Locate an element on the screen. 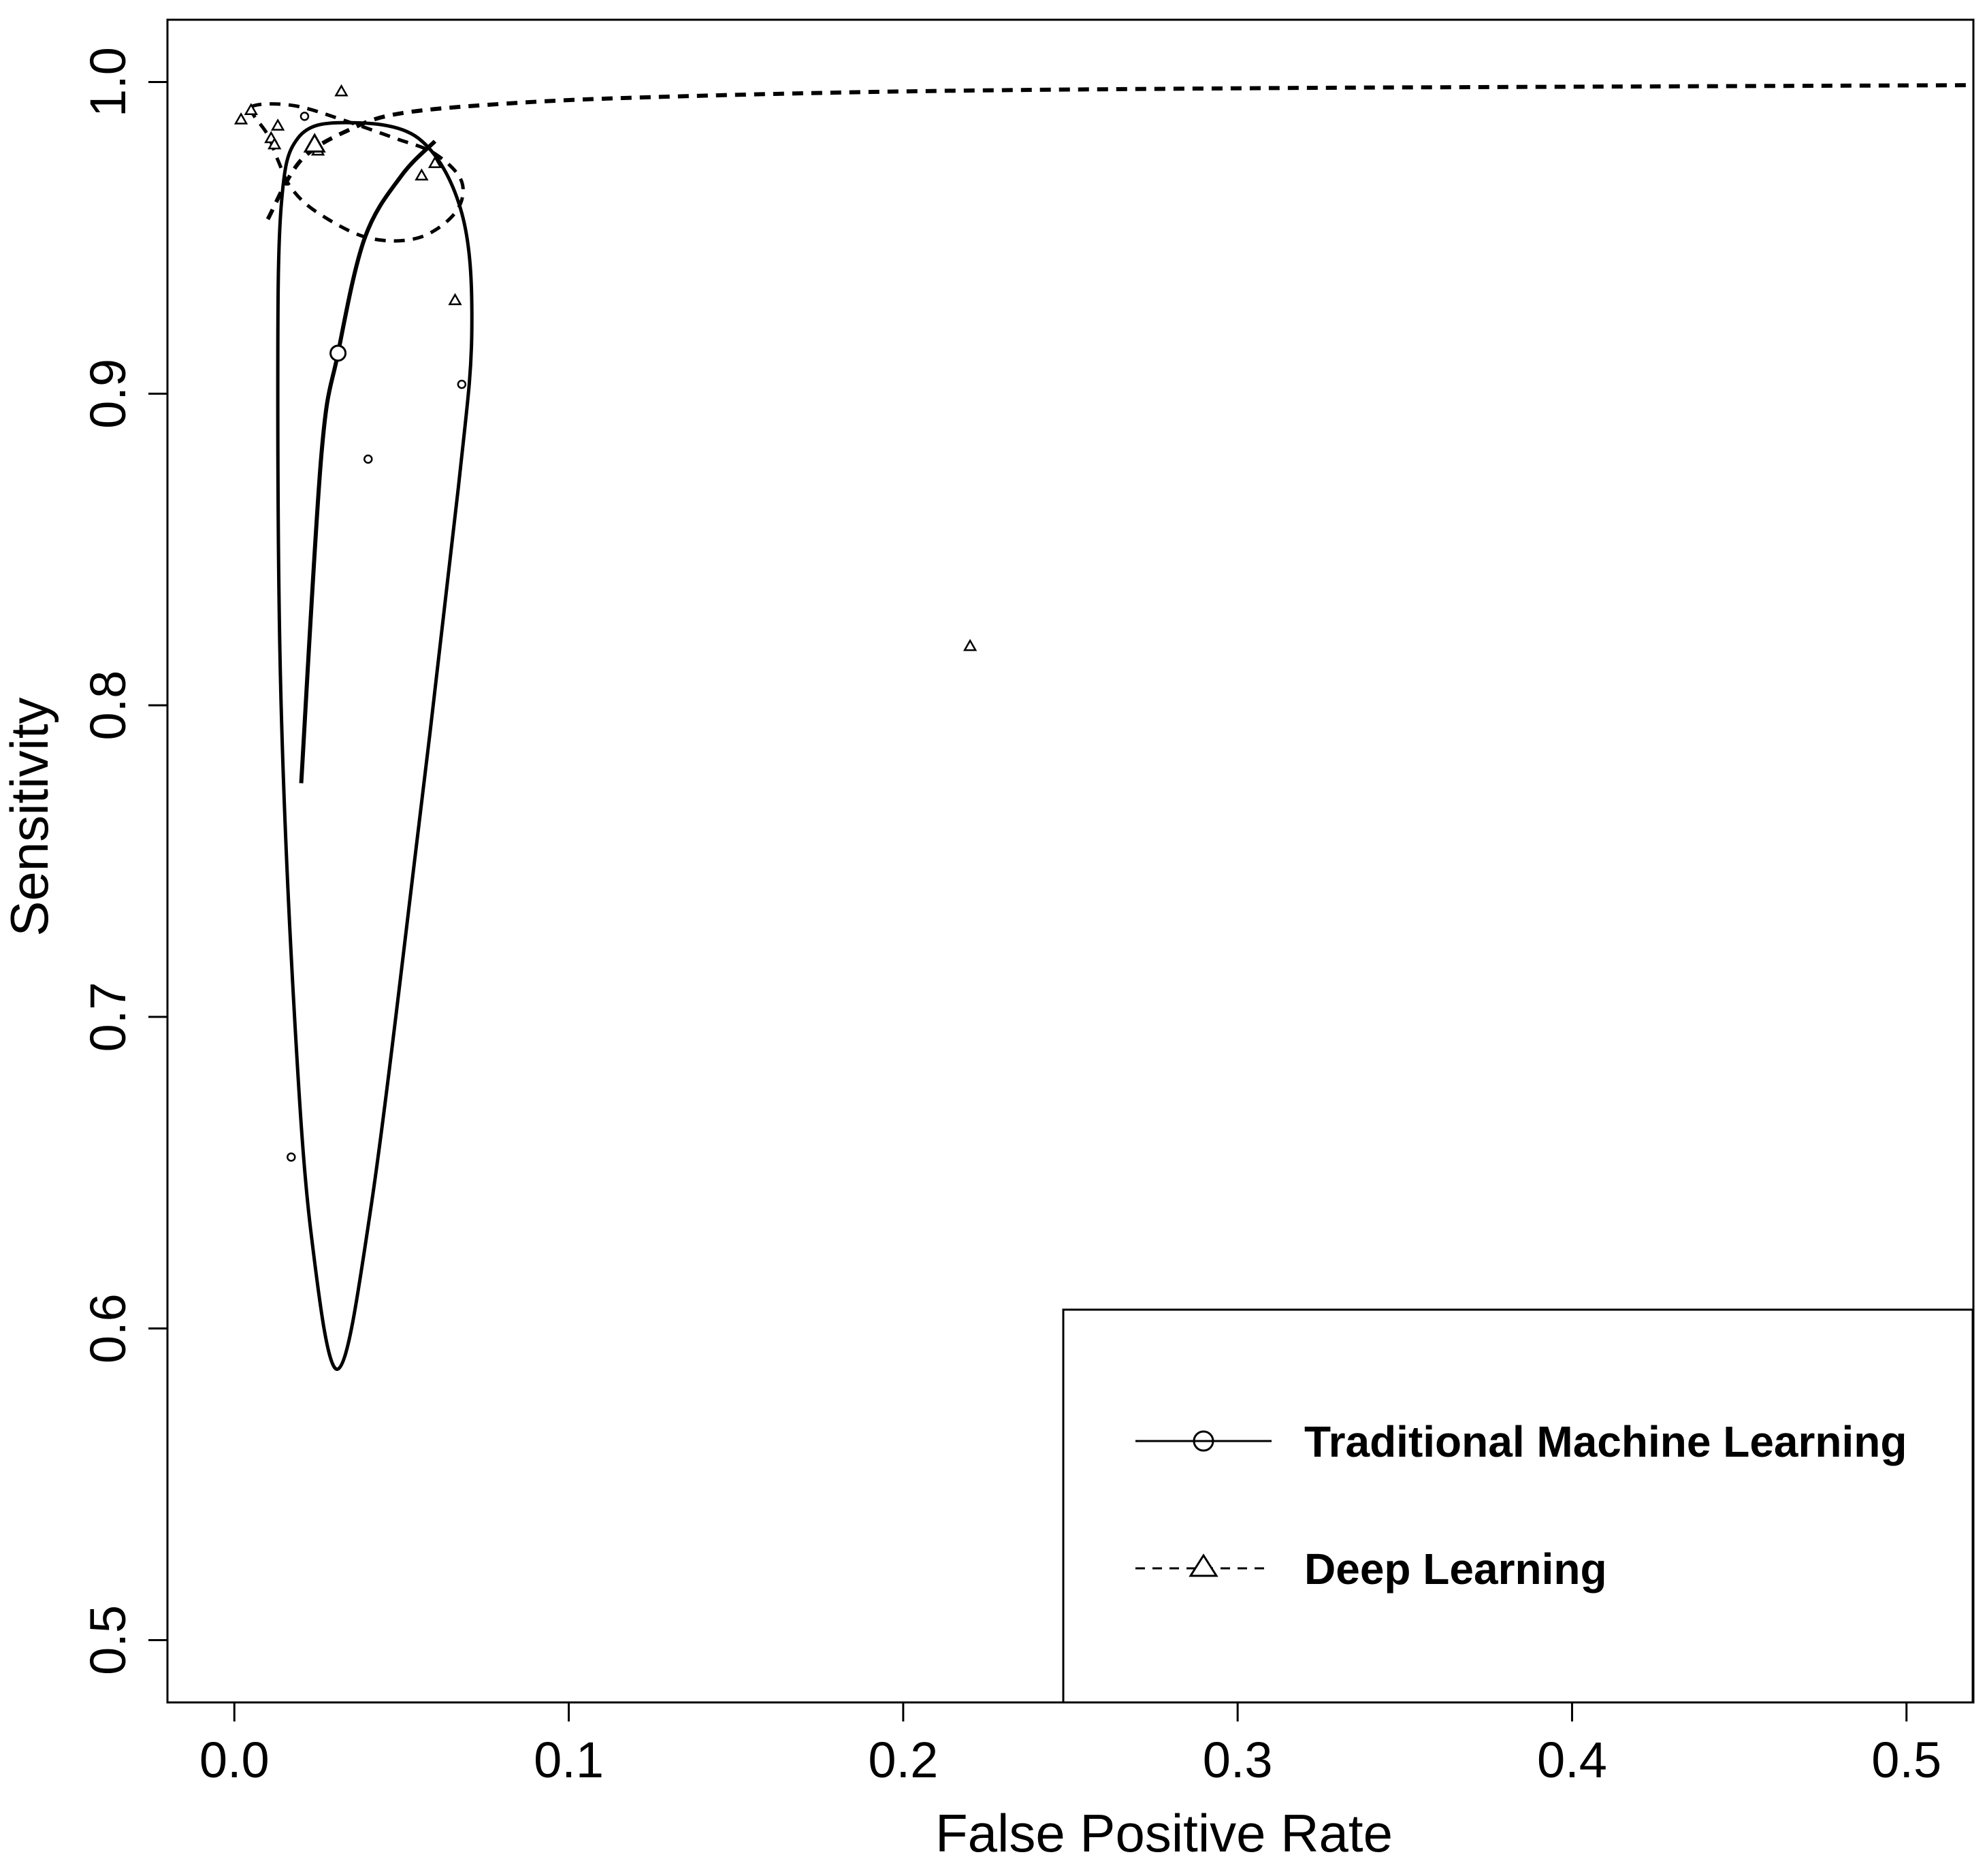 The width and height of the screenshot is (1987, 1876). y-tick-label: 0.5 is located at coordinates (108, 1640).